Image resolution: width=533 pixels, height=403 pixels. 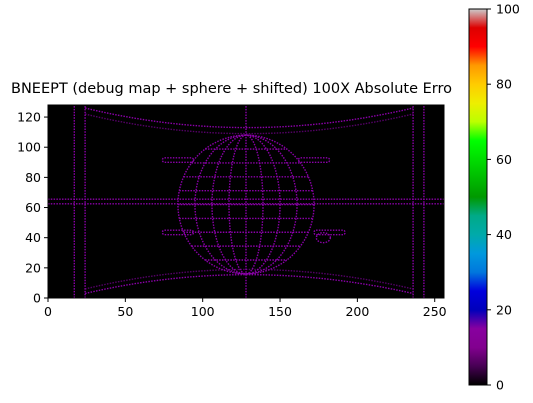 What do you see at coordinates (245, 308) in the screenshot?
I see `x-axis: 0 50 100 150 200 250` at bounding box center [245, 308].